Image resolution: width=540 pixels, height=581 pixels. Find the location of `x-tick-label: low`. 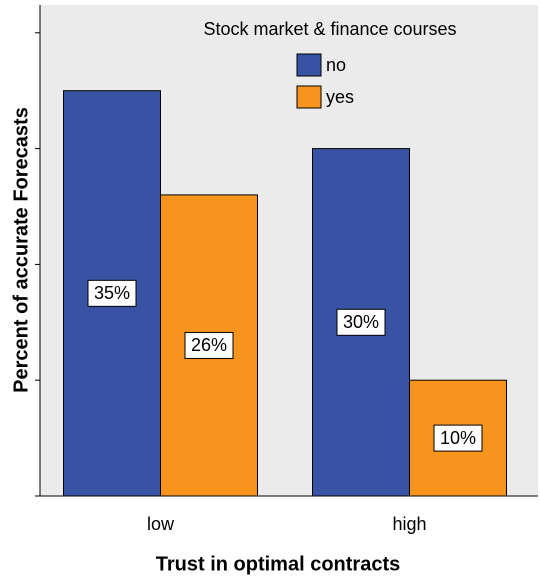

x-tick-label: low is located at coordinates (161, 524).